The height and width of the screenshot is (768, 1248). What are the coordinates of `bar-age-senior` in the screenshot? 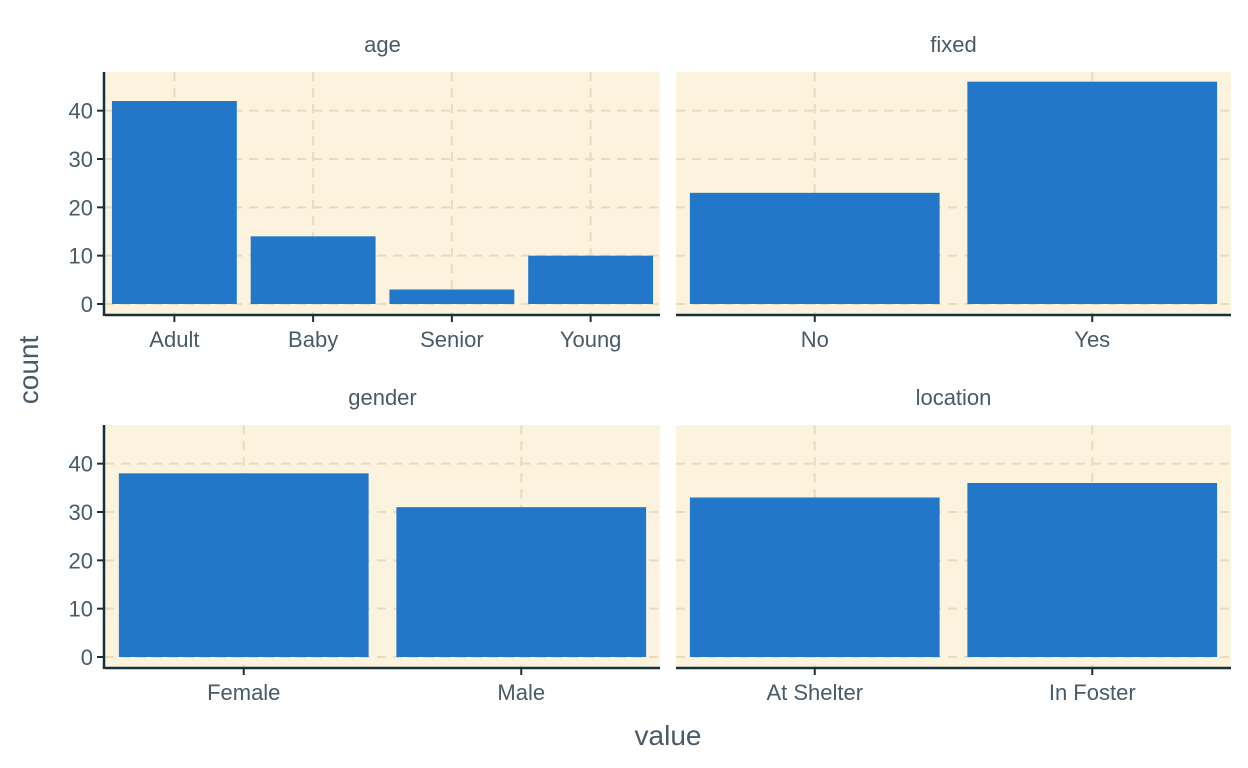 It's located at (452, 296).